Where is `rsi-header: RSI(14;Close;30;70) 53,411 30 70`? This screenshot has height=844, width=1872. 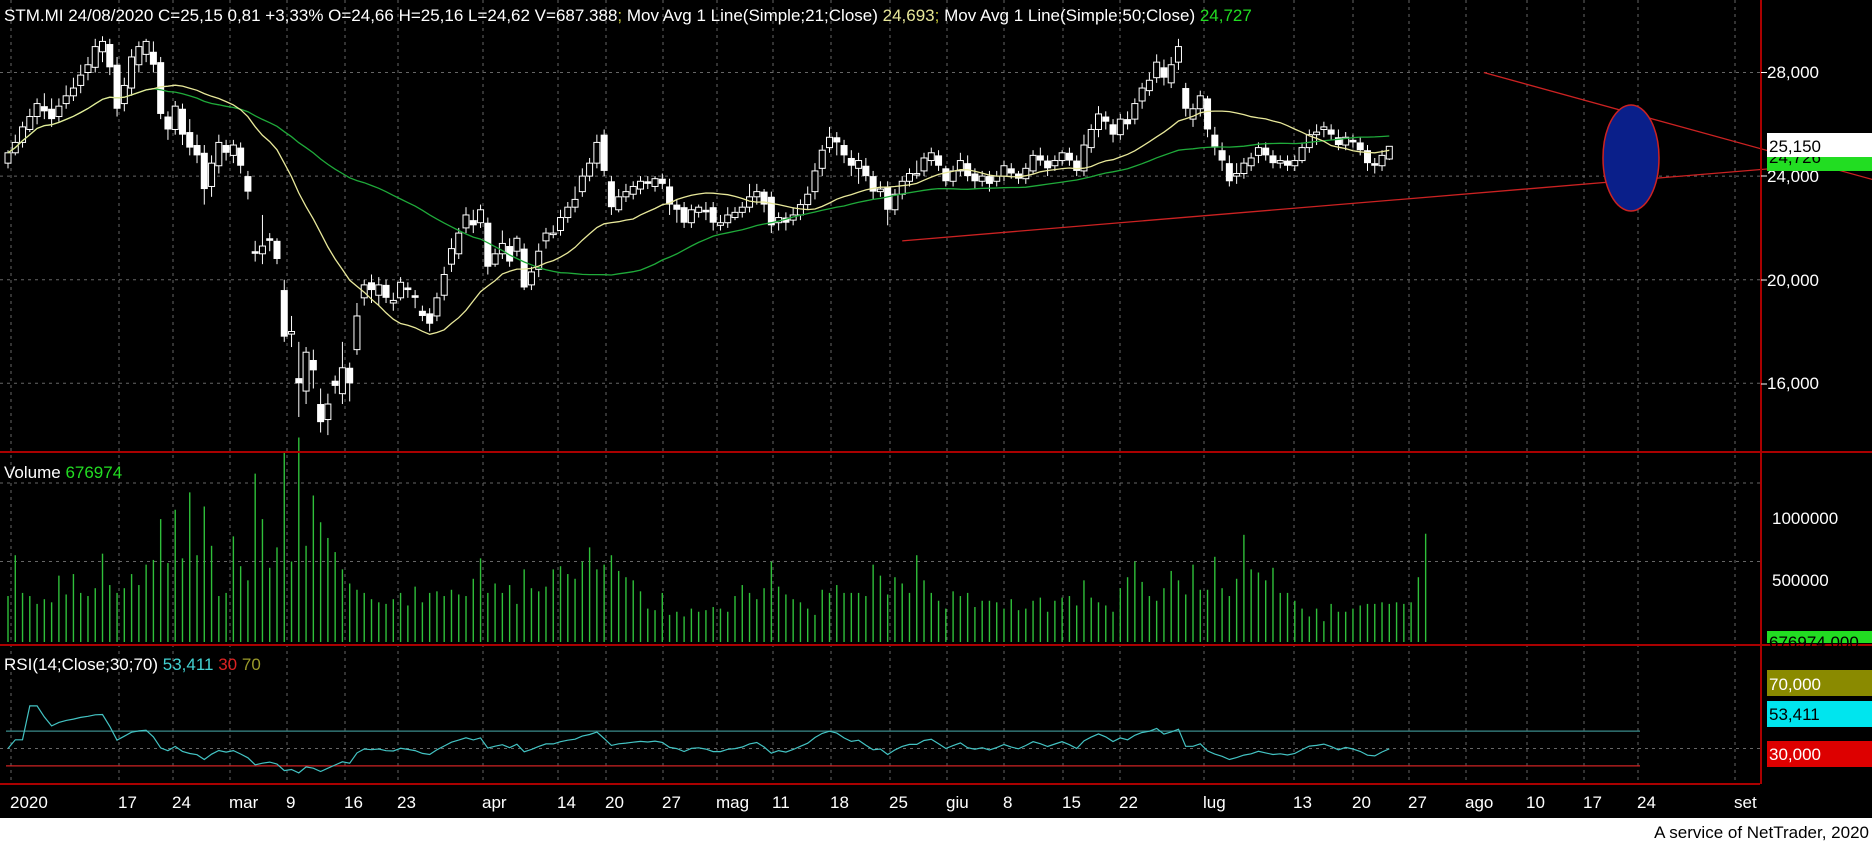
rsi-header: RSI(14;Close;30;70) 53,411 30 70 is located at coordinates (132, 664).